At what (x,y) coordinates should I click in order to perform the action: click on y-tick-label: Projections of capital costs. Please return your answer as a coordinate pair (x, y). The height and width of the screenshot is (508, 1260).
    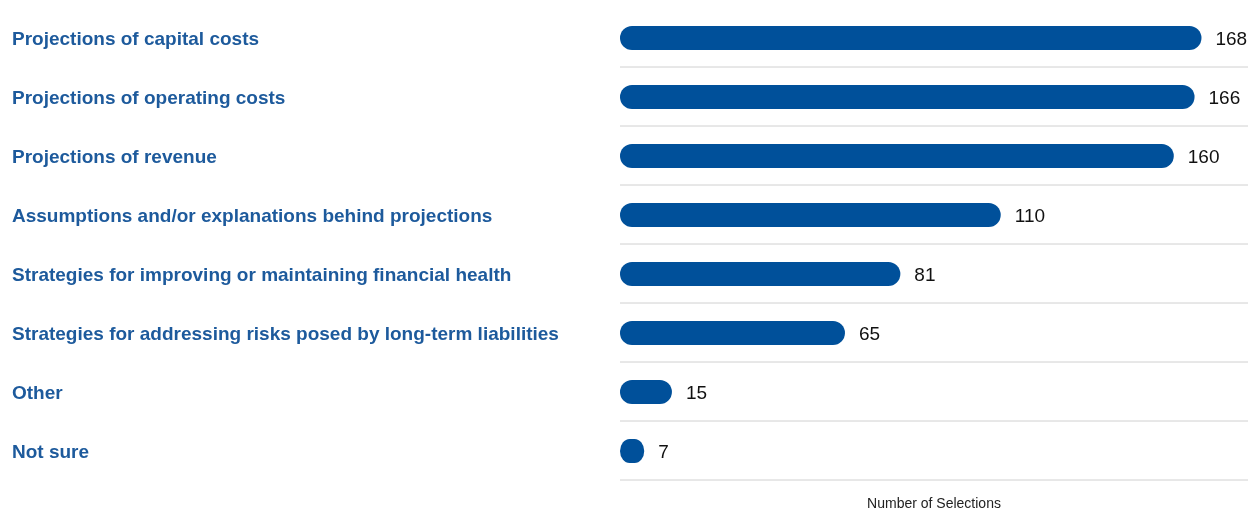
    Looking at the image, I should click on (136, 38).